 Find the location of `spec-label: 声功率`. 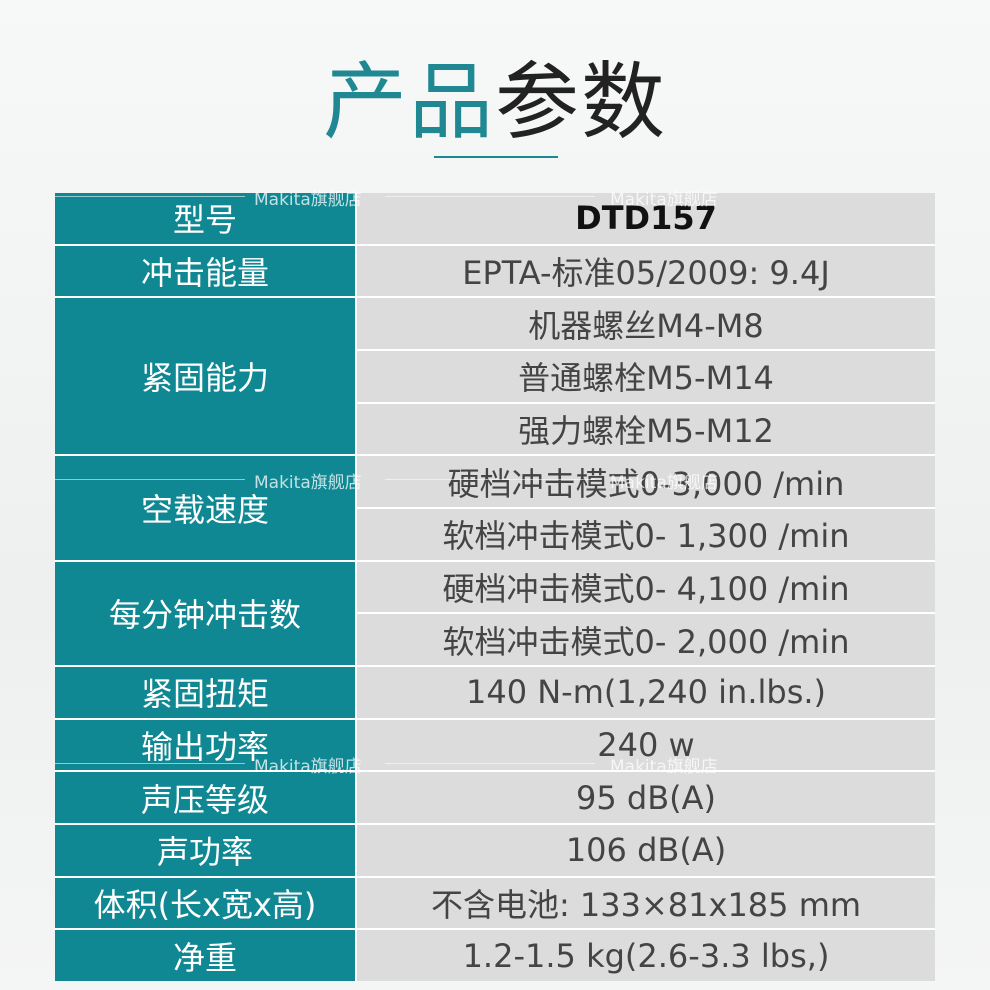

spec-label: 声功率 is located at coordinates (205, 850).